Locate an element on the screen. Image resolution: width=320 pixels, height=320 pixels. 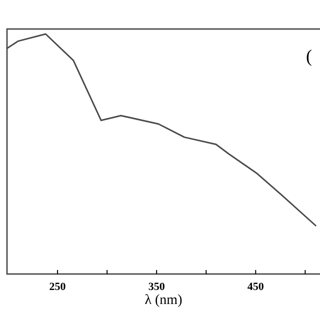
annotation: ( is located at coordinates (309, 56).